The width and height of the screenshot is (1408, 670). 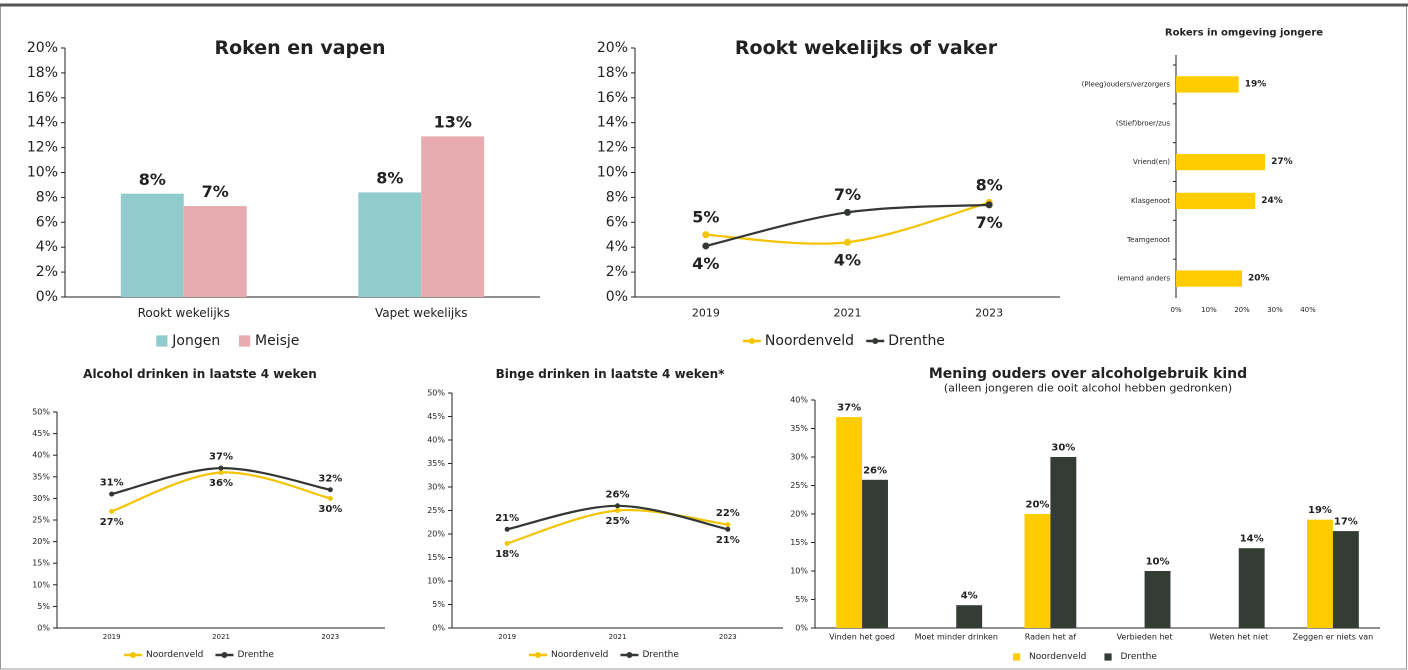 What do you see at coordinates (989, 222) in the screenshot?
I see `value-label: 7%` at bounding box center [989, 222].